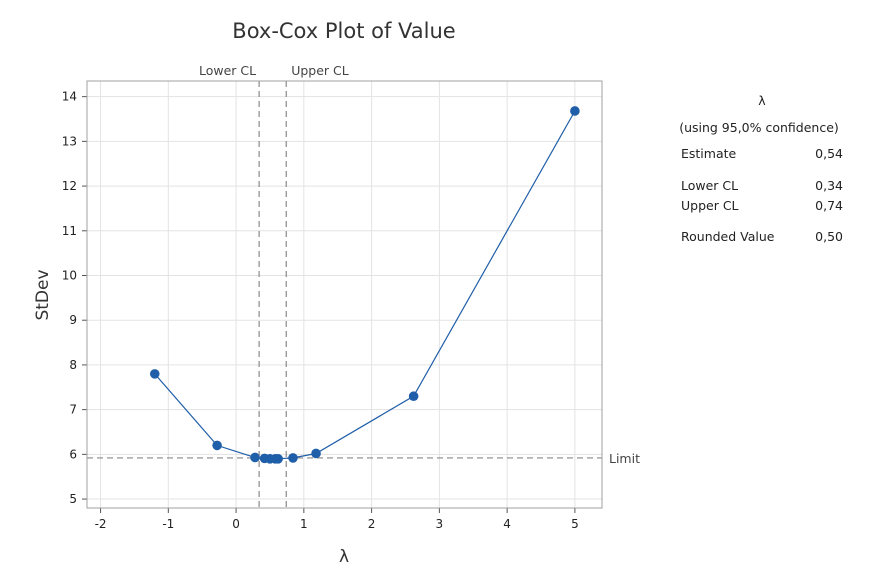 Image resolution: width=877 pixels, height=578 pixels. What do you see at coordinates (304, 524) in the screenshot?
I see `x-tick-label: 1` at bounding box center [304, 524].